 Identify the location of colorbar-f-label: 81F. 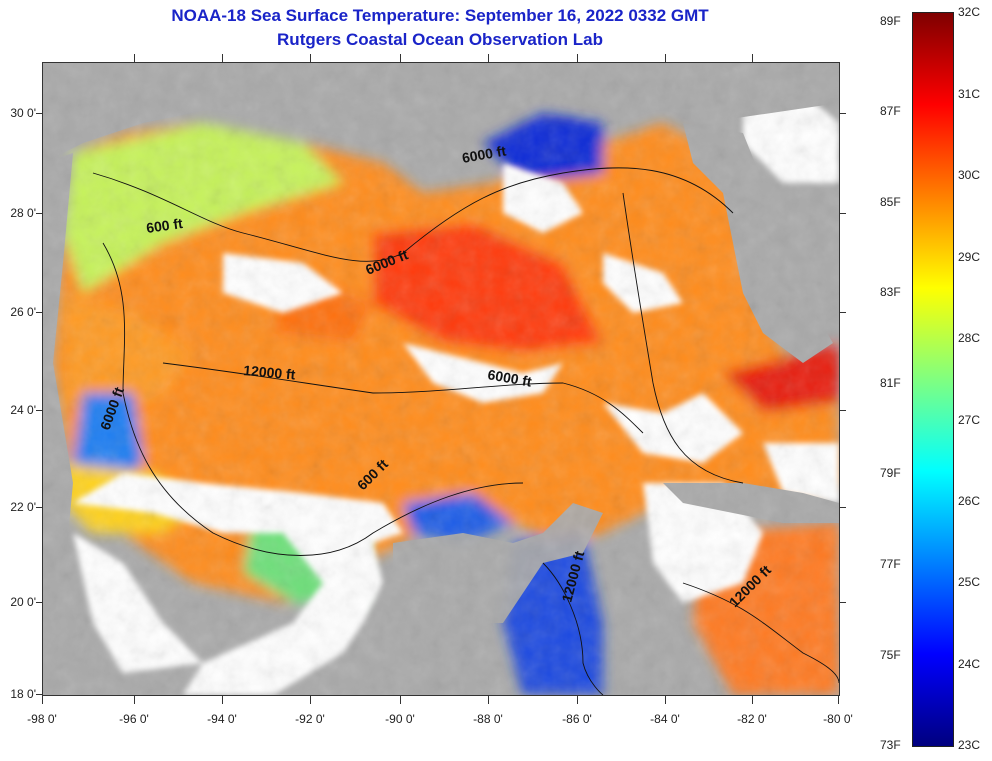
(890, 383).